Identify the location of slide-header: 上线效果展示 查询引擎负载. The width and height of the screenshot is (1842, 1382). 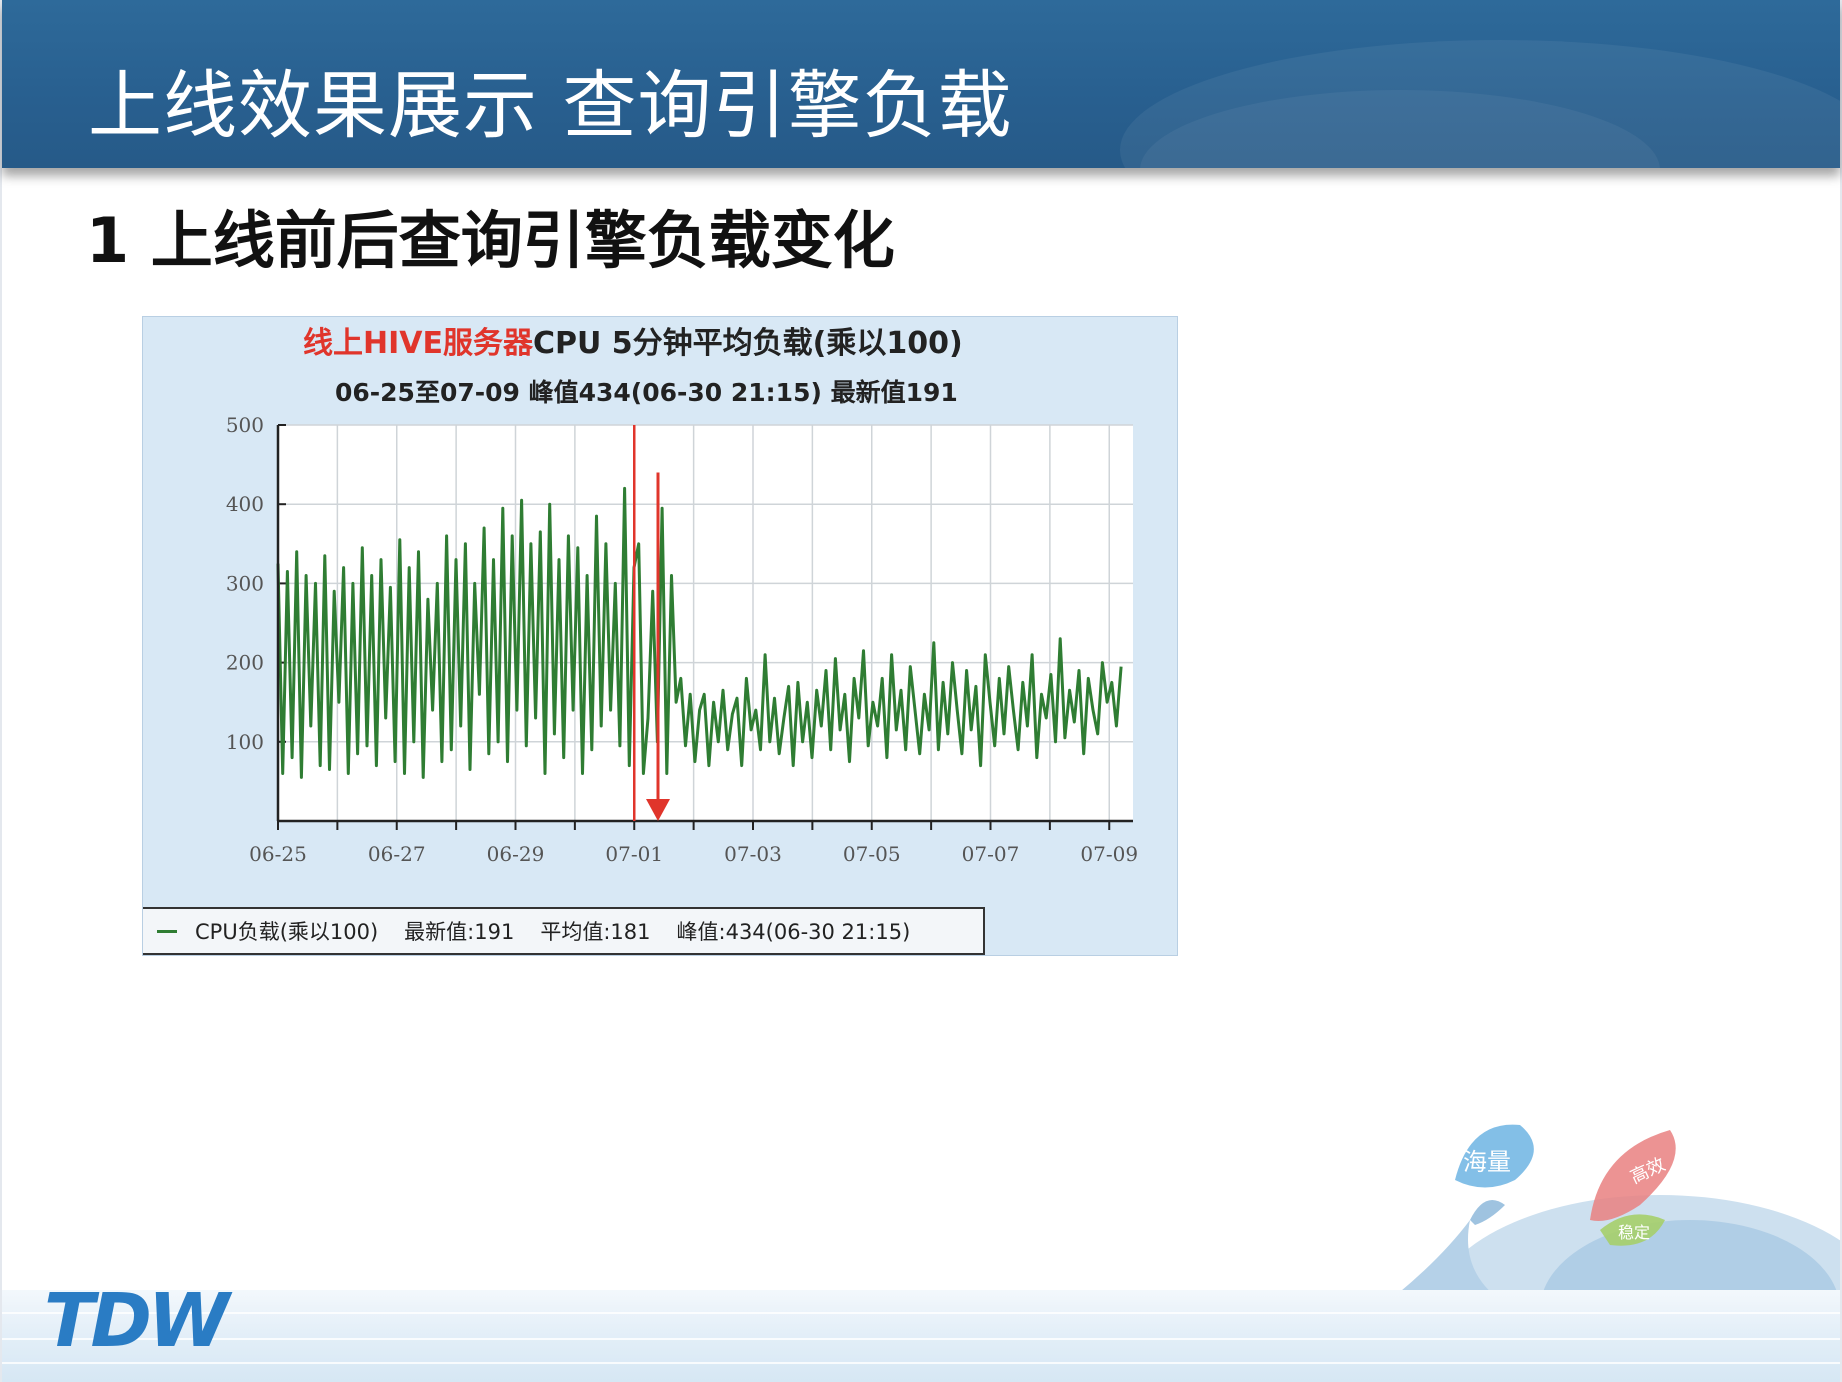
(921, 84).